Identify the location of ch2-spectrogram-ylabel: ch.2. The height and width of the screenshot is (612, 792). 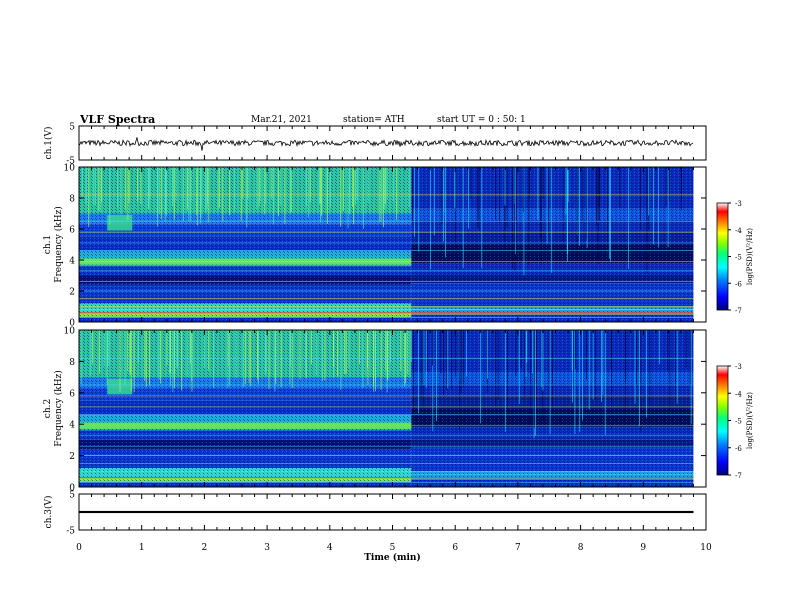
(48, 408).